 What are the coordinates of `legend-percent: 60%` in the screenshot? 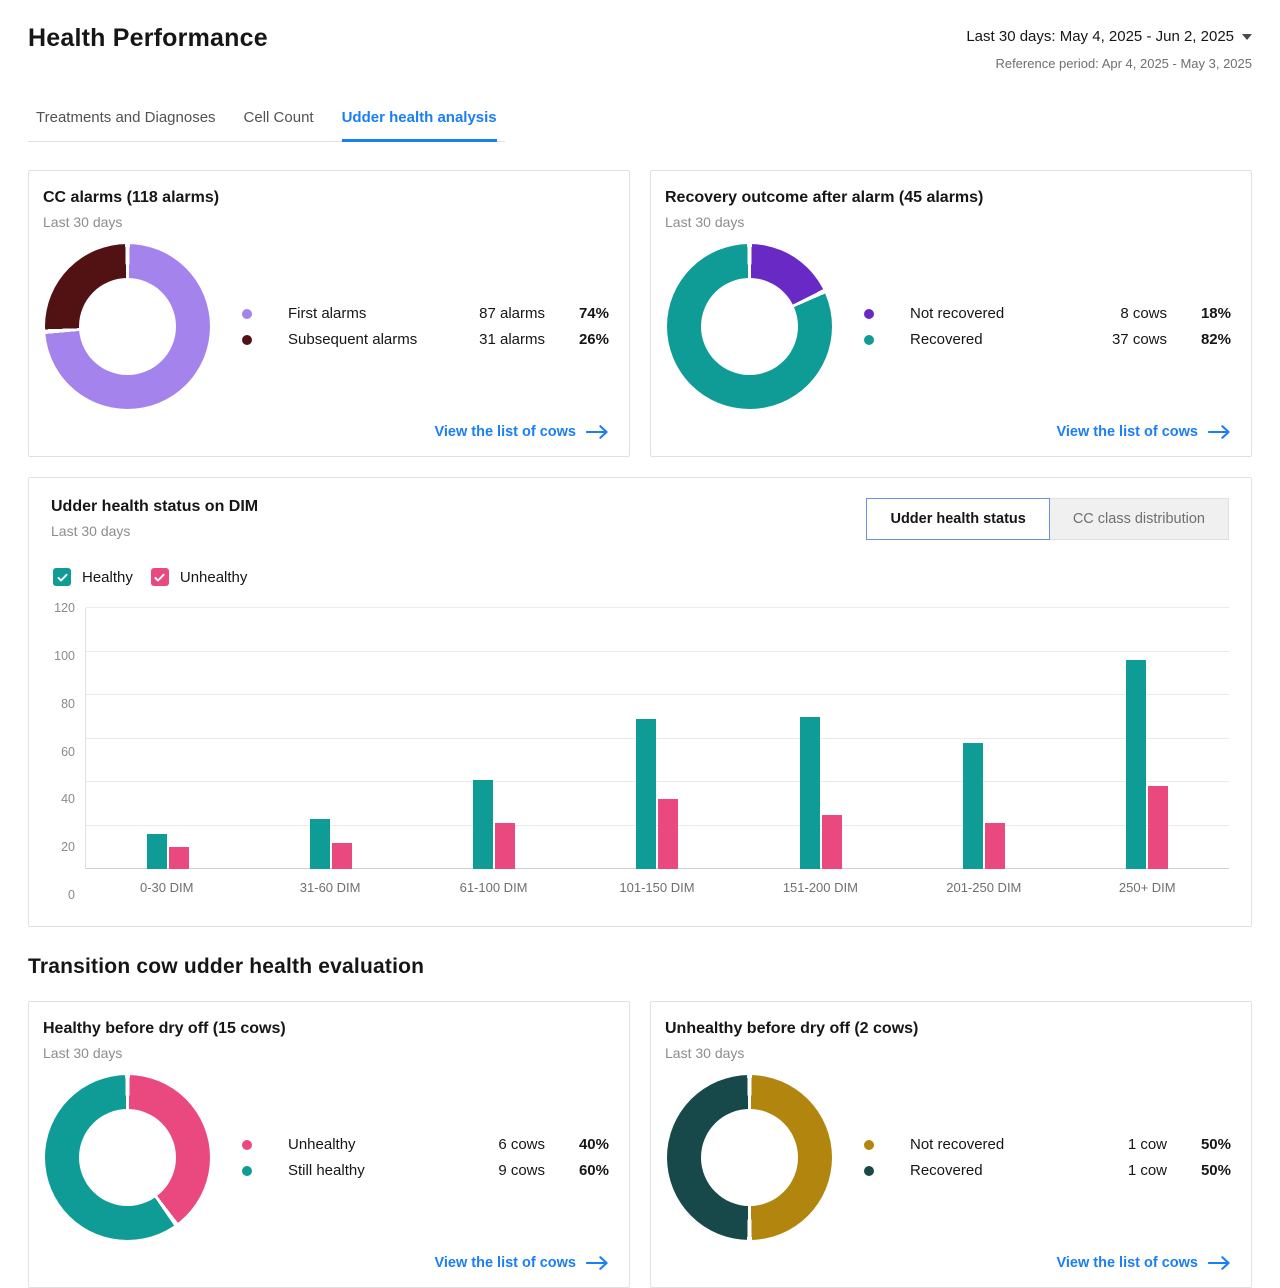 It's located at (593, 1170).